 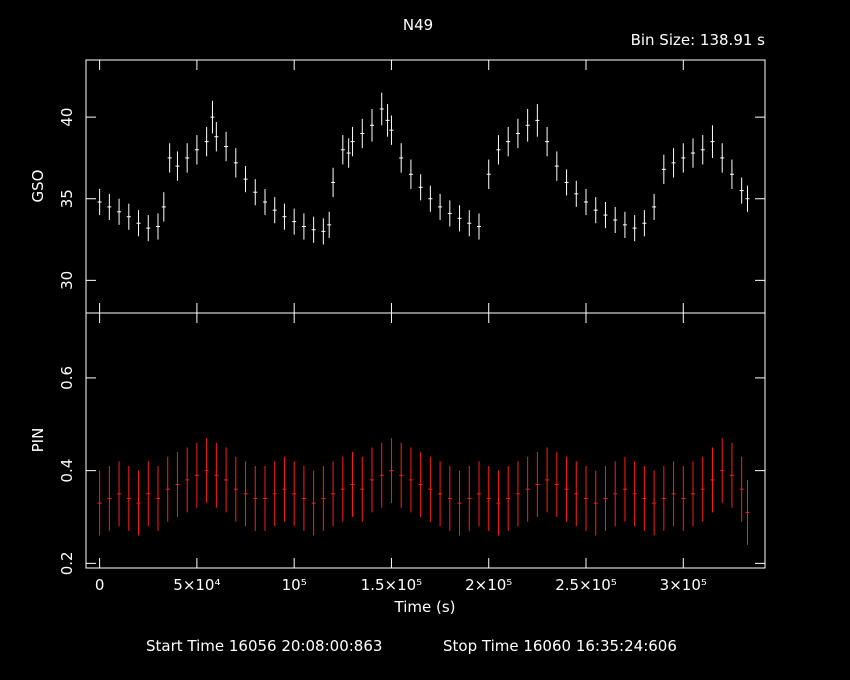 What do you see at coordinates (67, 378) in the screenshot?
I see `y-tick-label: 0.6` at bounding box center [67, 378].